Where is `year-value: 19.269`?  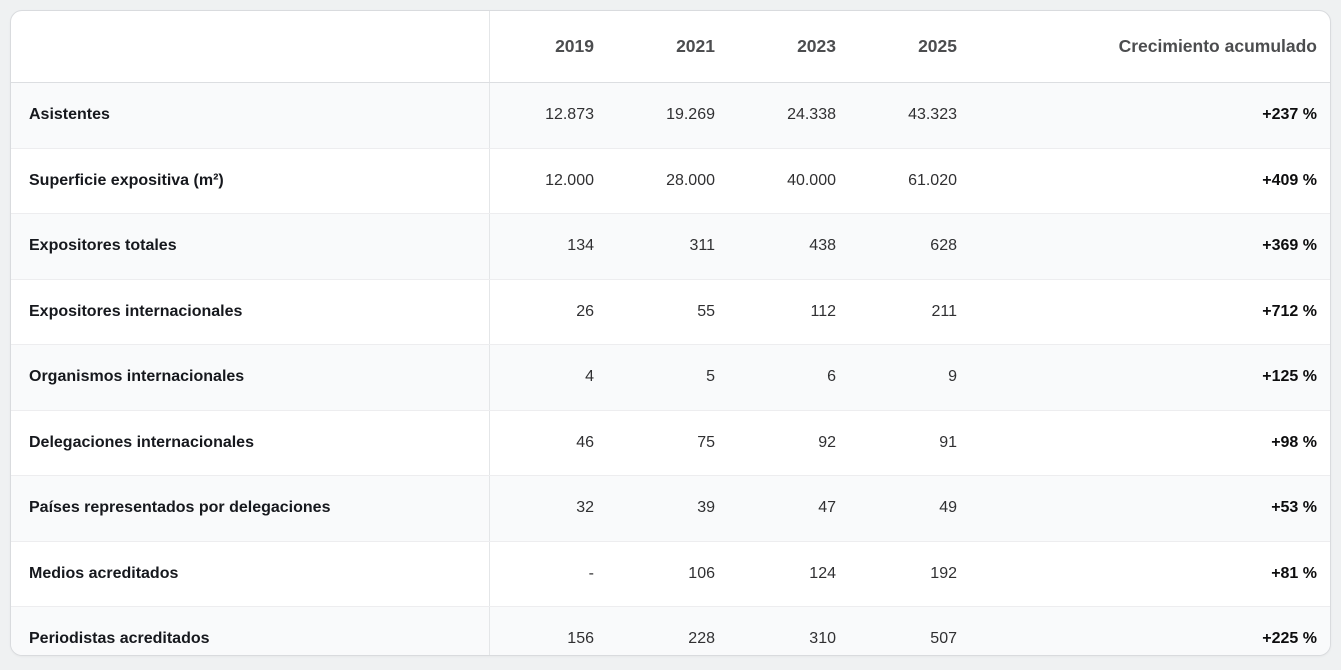 year-value: 19.269 is located at coordinates (670, 115).